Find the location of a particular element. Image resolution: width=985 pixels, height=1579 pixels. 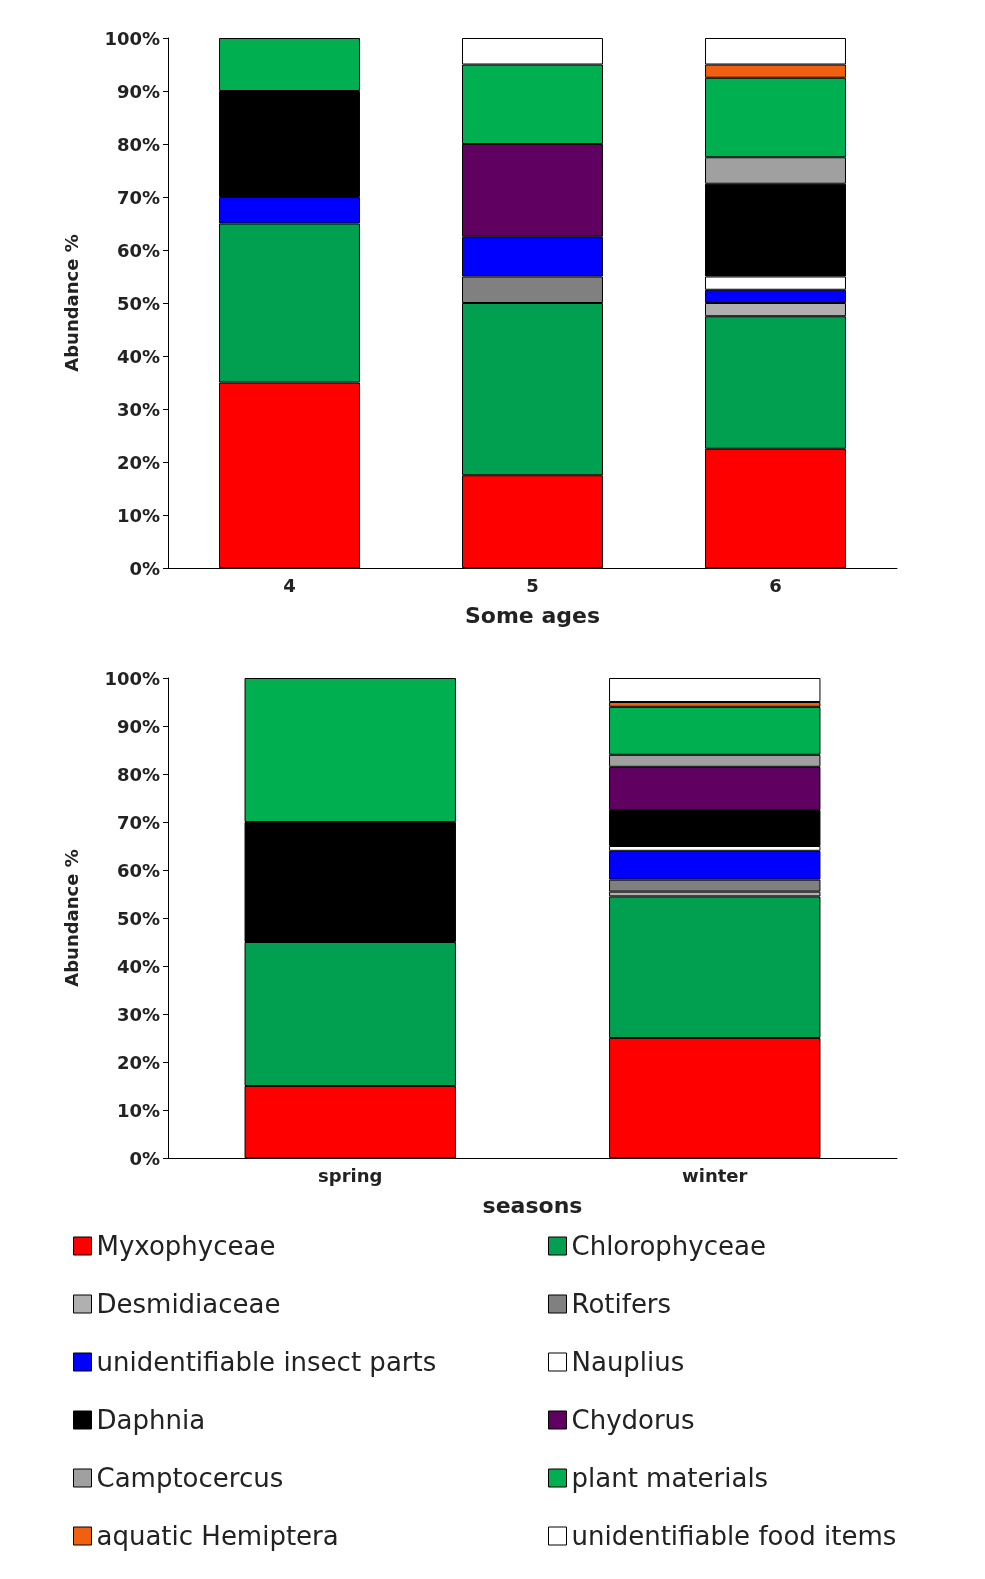

x-tick-label: spring is located at coordinates (350, 1175).